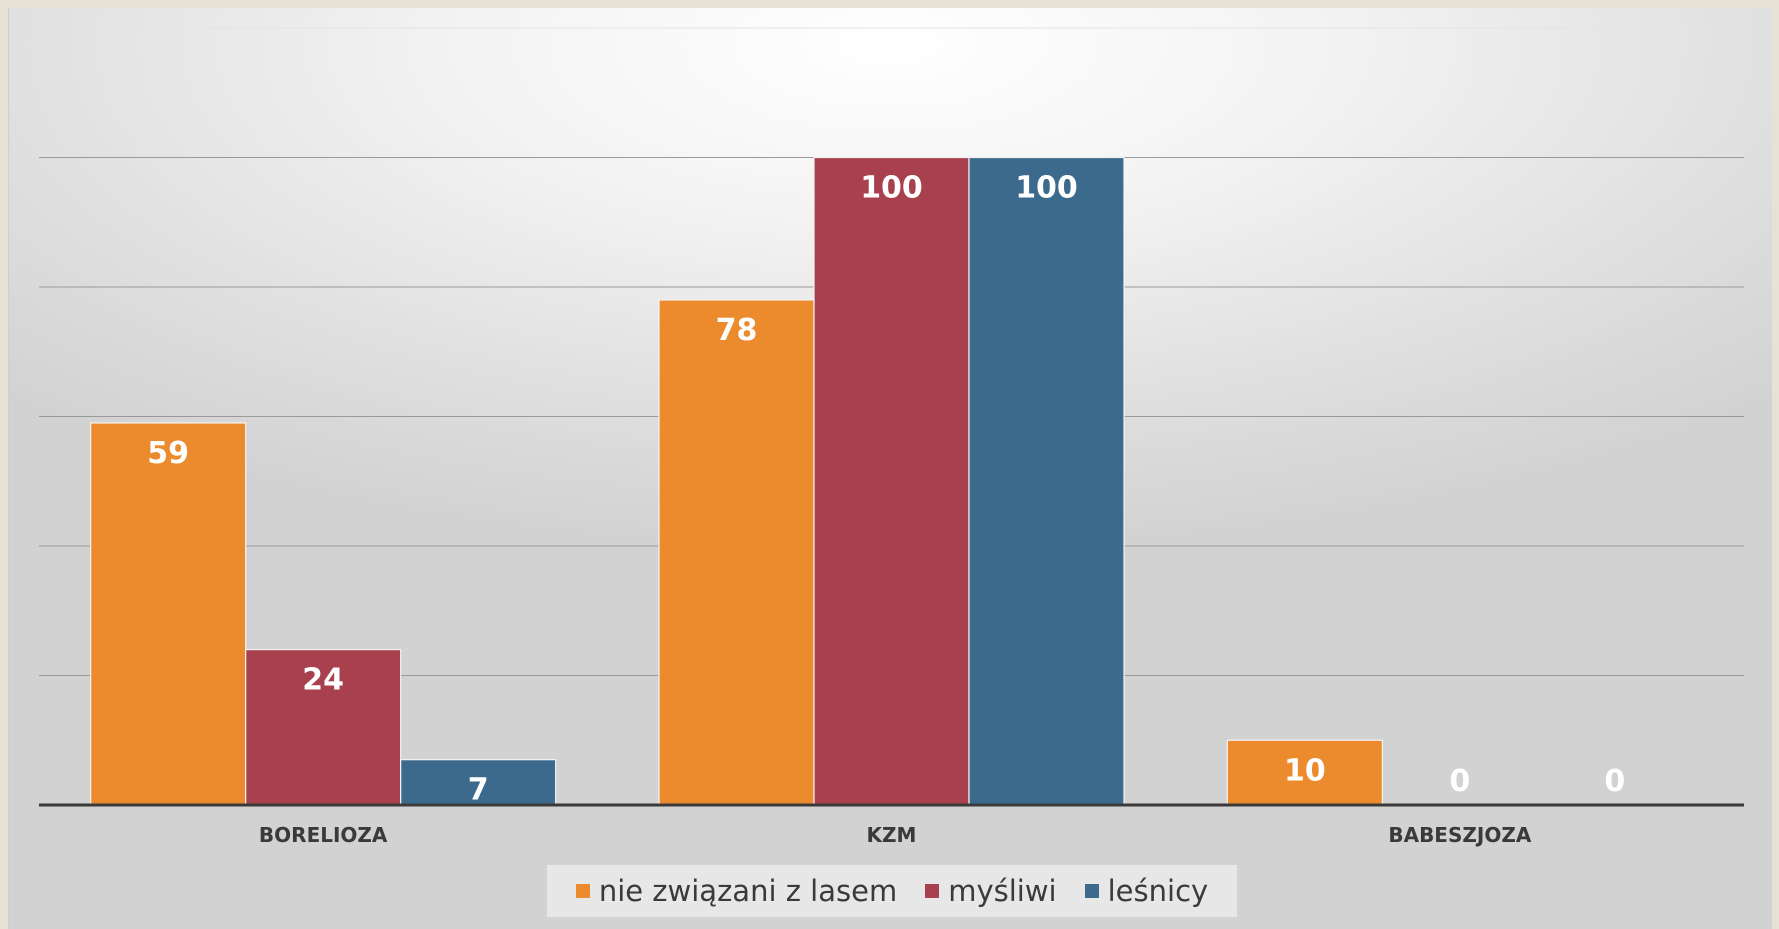 This screenshot has height=929, width=1779. I want to click on data-label: 59, so click(168, 453).